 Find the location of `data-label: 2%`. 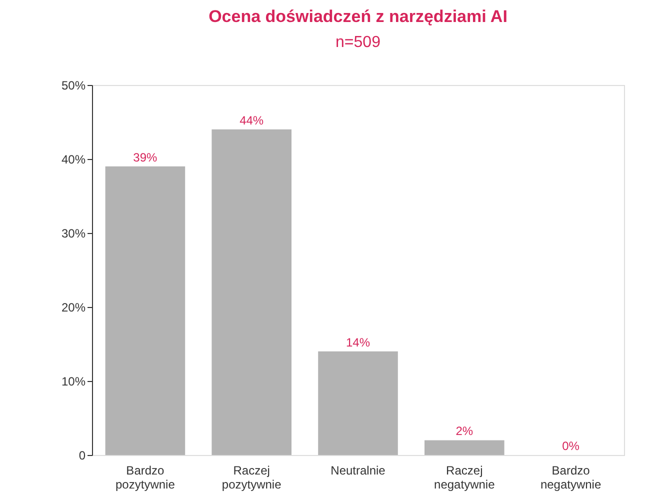

data-label: 2% is located at coordinates (465, 431).